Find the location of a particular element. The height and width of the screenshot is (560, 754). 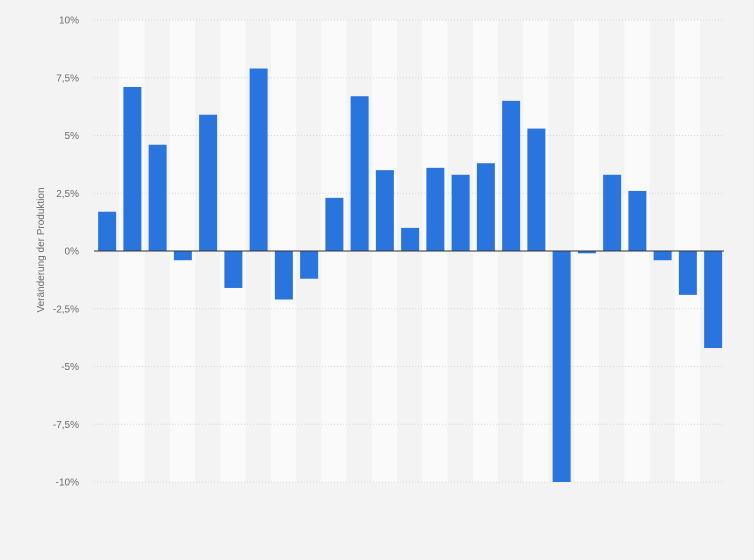

y-tick-label: 5% is located at coordinates (72, 136).